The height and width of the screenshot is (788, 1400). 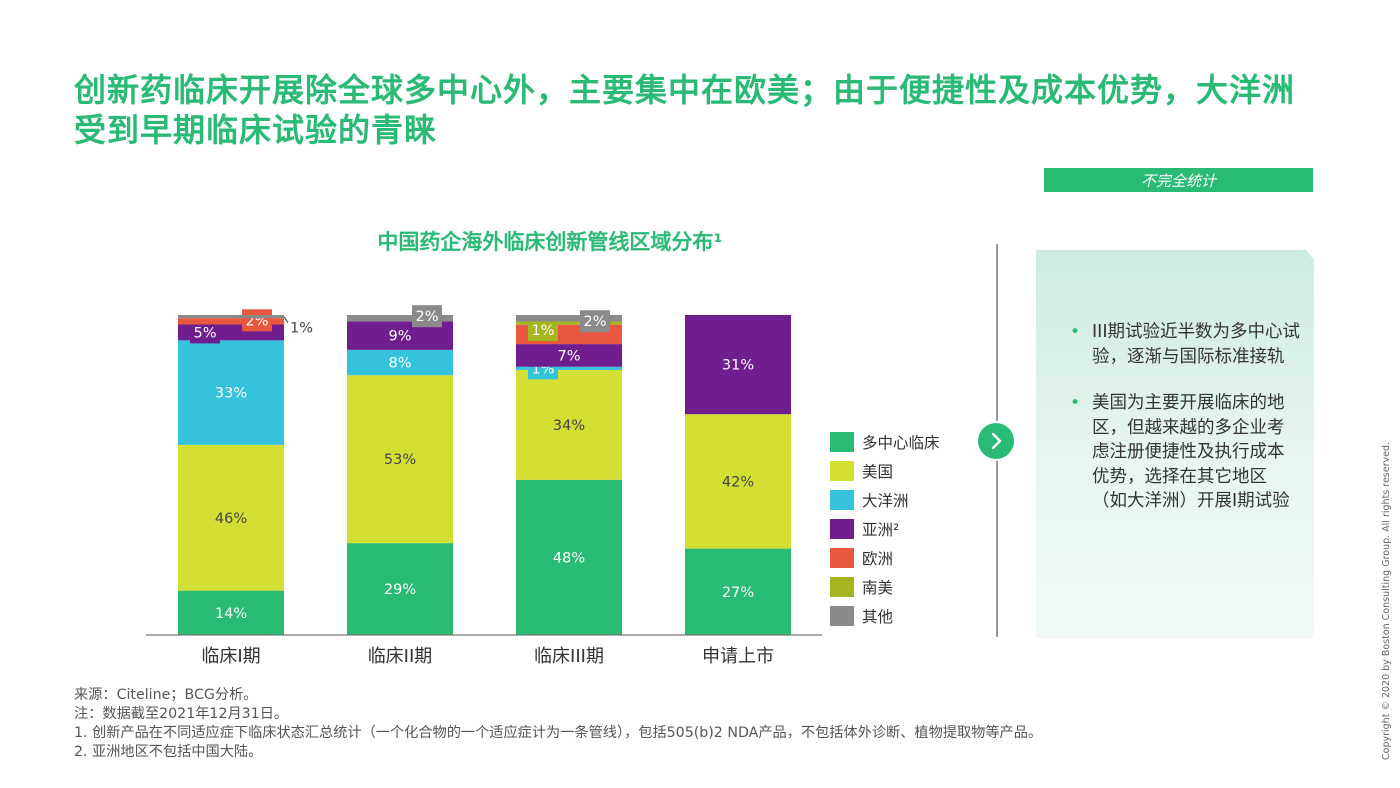 I want to click on data-label: 34%, so click(x=569, y=426).